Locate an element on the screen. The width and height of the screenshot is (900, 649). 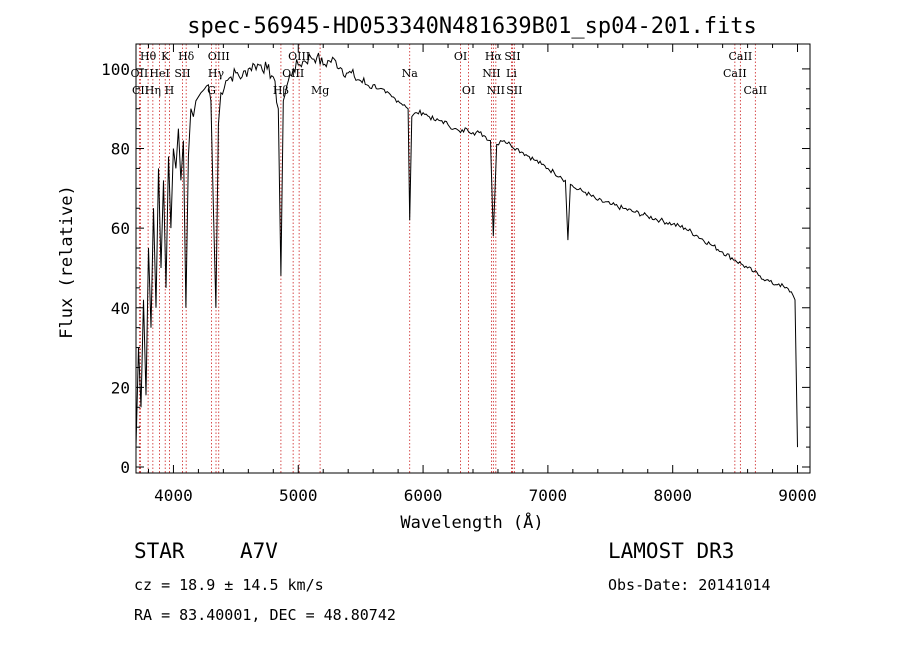
spectral-line-label: K is located at coordinates (165, 56).